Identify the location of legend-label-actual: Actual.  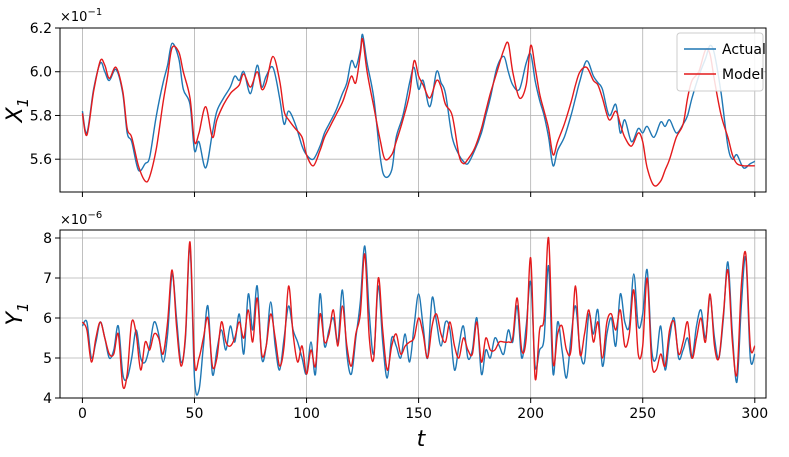
(744, 50).